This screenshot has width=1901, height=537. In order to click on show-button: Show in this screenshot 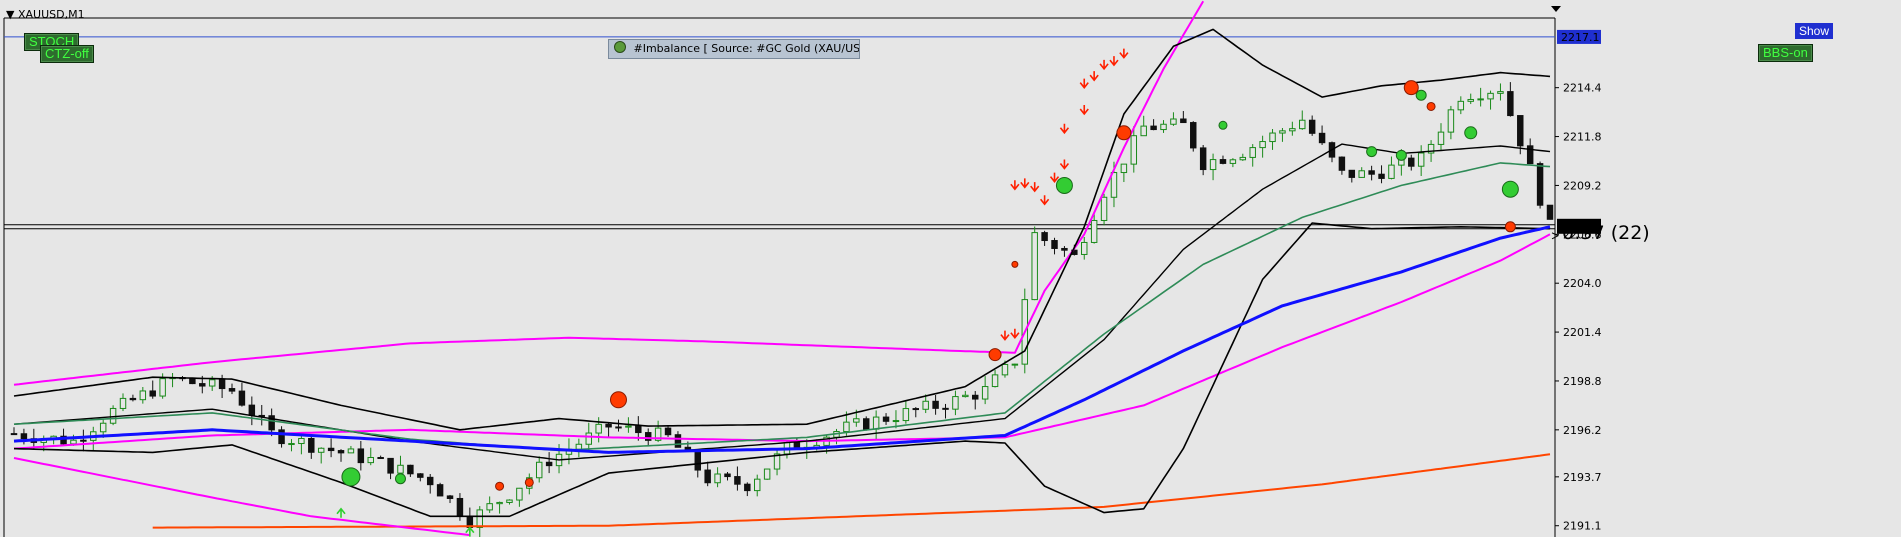, I will do `click(1814, 31)`.